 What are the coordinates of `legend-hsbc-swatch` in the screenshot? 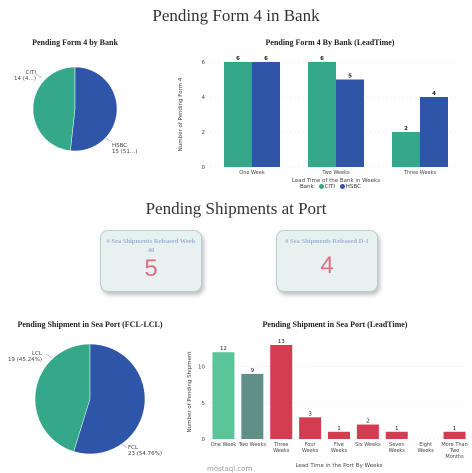 It's located at (342, 186).